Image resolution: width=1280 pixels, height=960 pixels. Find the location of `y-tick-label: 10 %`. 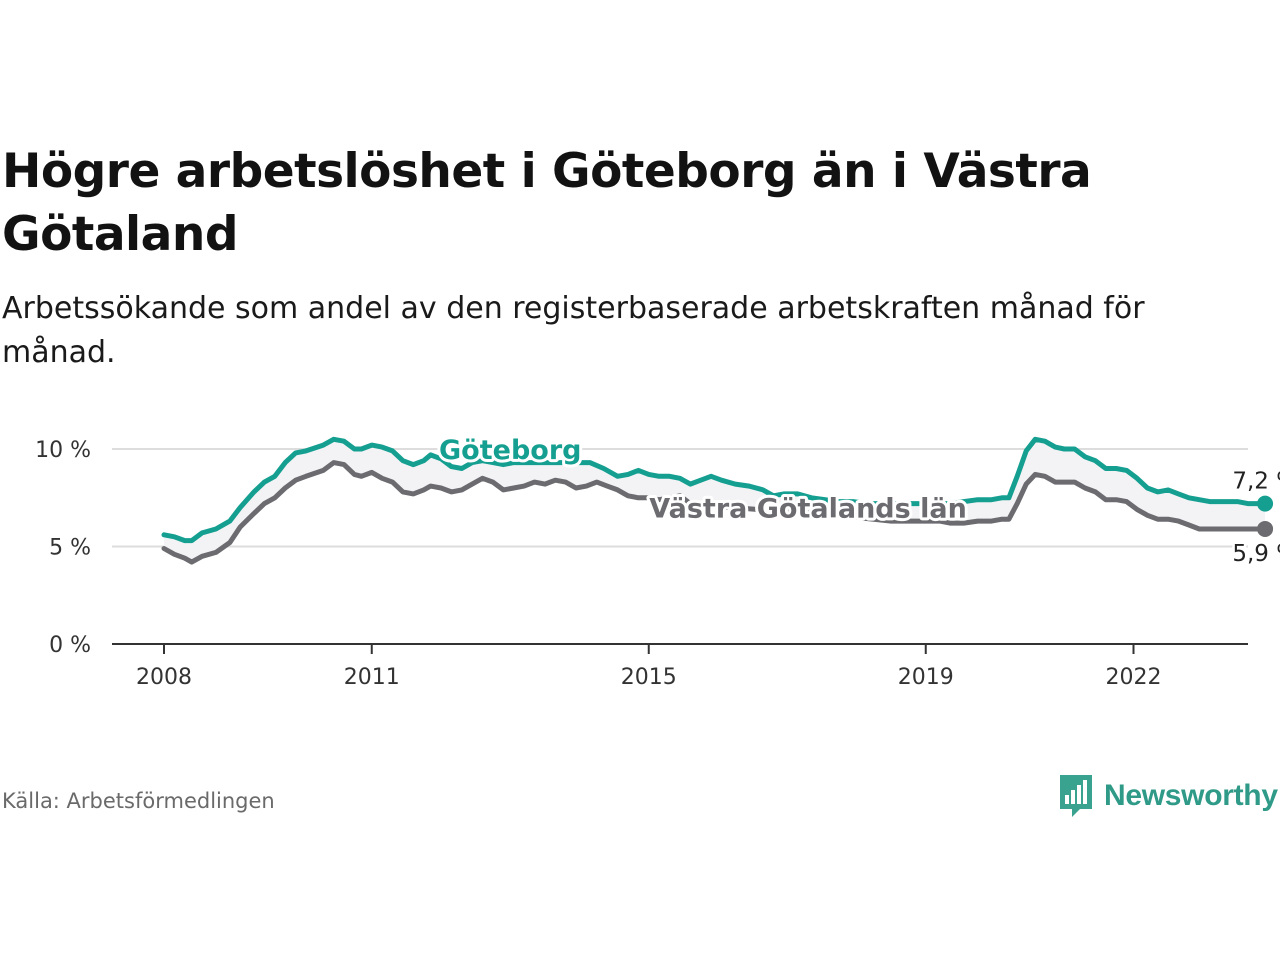

y-tick-label: 10 % is located at coordinates (63, 450).